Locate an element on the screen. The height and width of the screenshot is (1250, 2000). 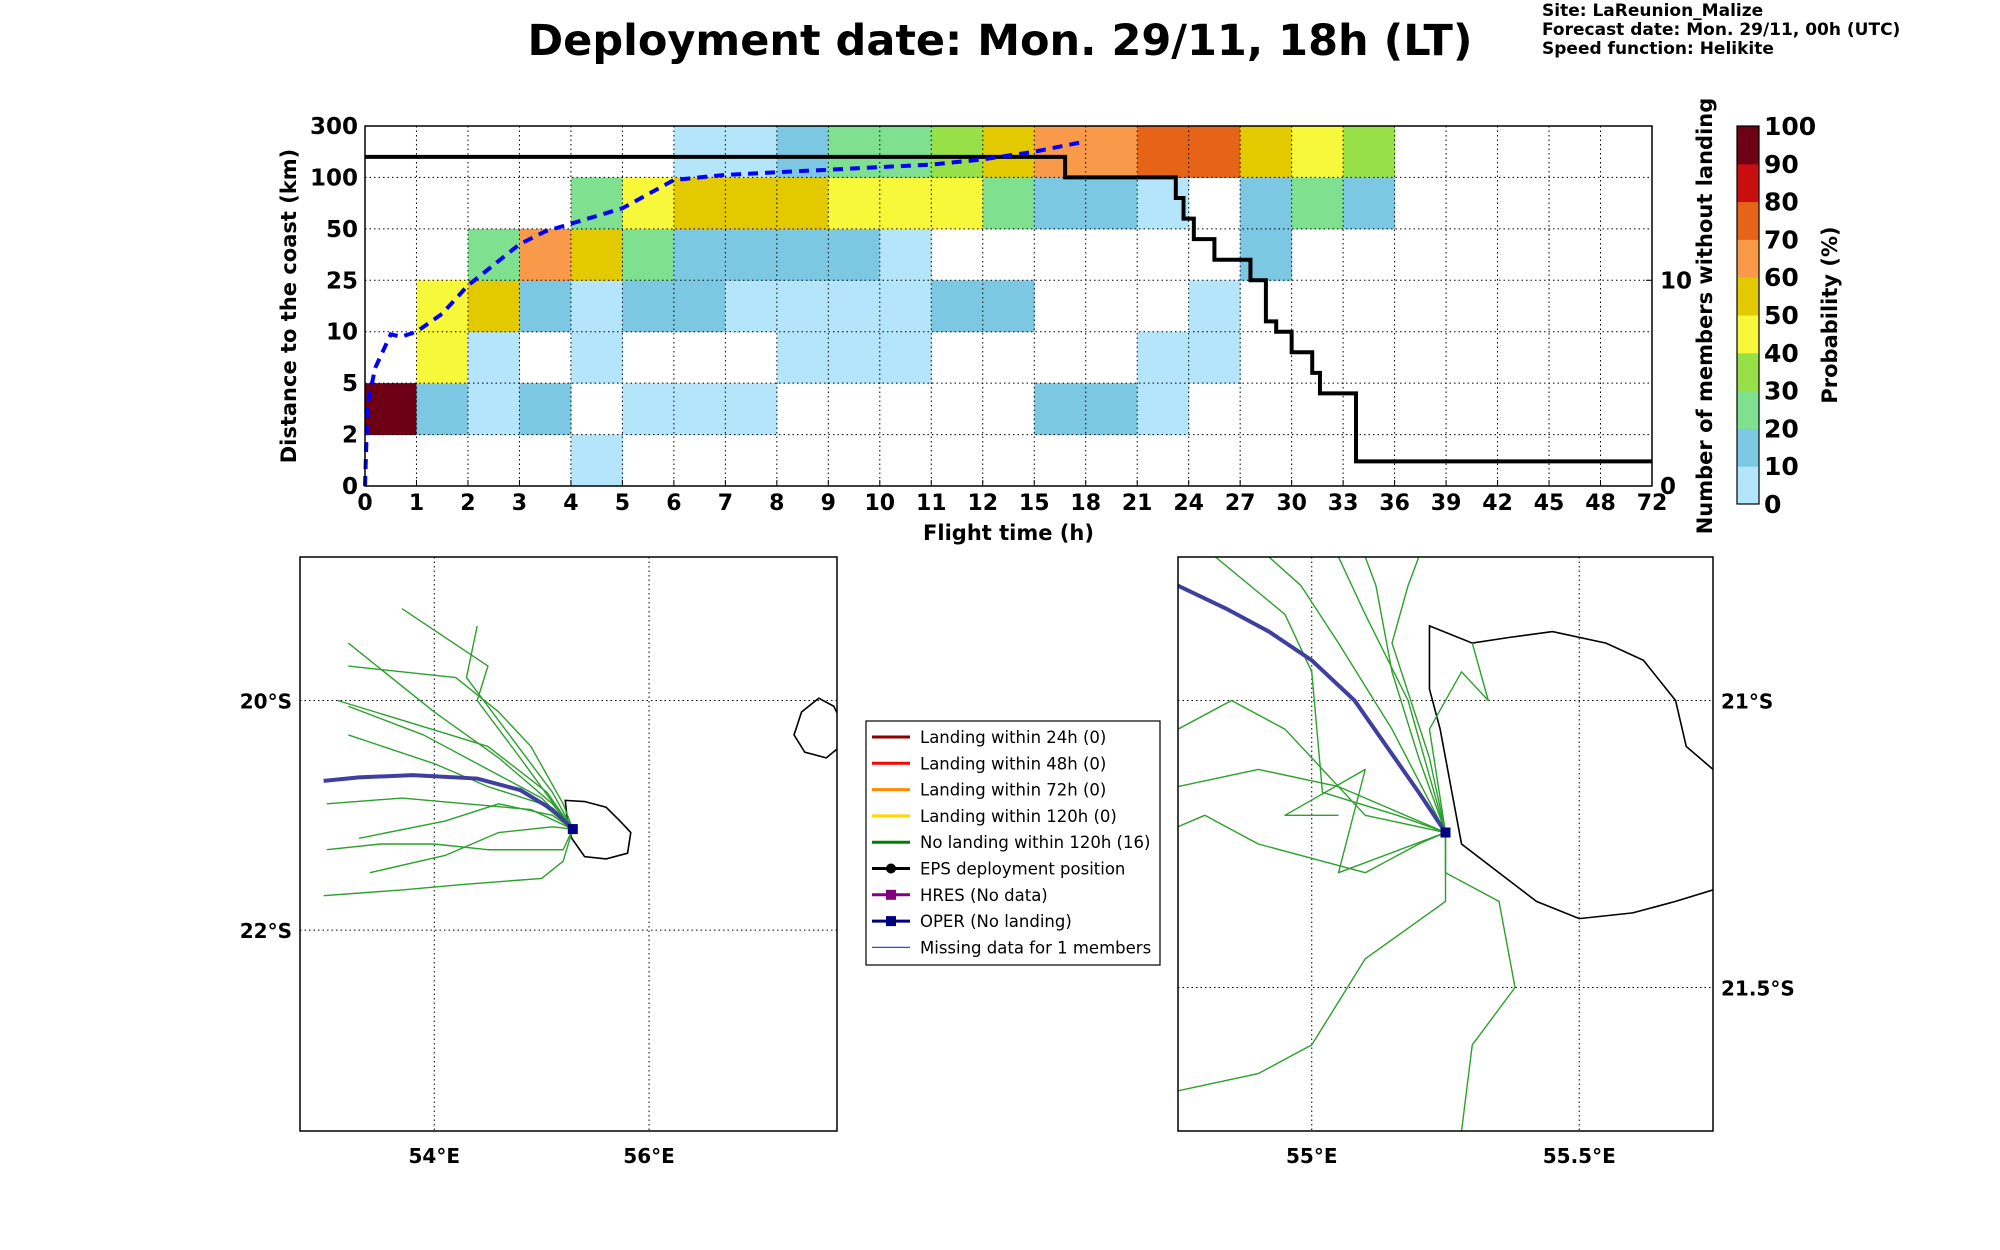
x-tick-label: 18 is located at coordinates (1085, 503).